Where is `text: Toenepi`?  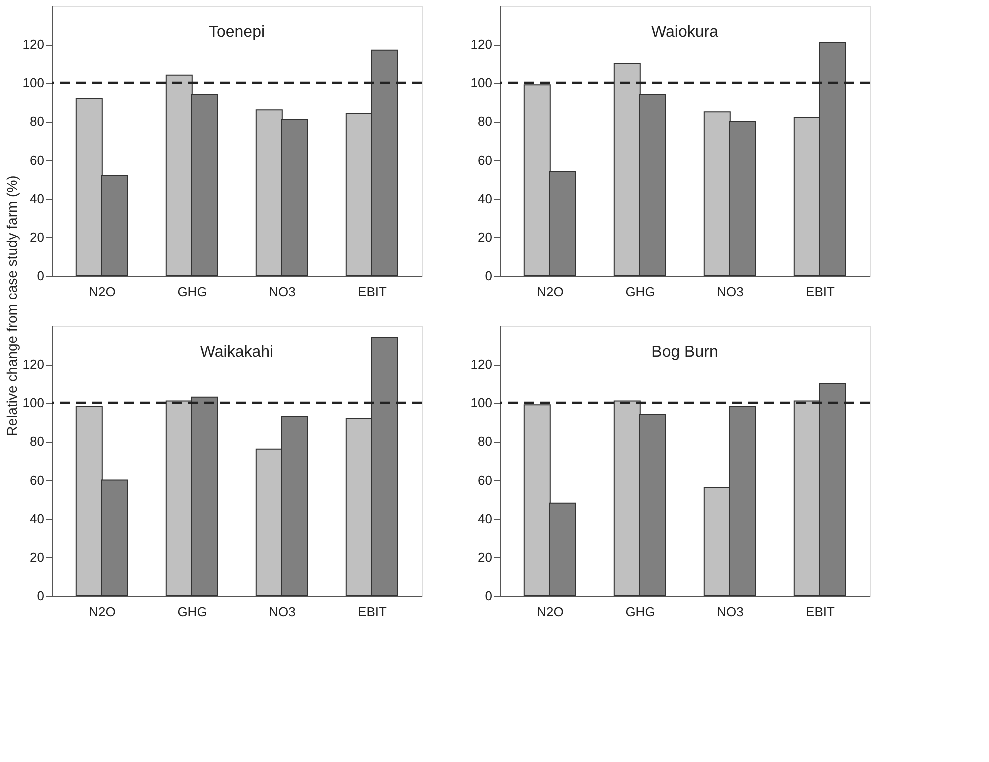 text: Toenepi is located at coordinates (237, 32).